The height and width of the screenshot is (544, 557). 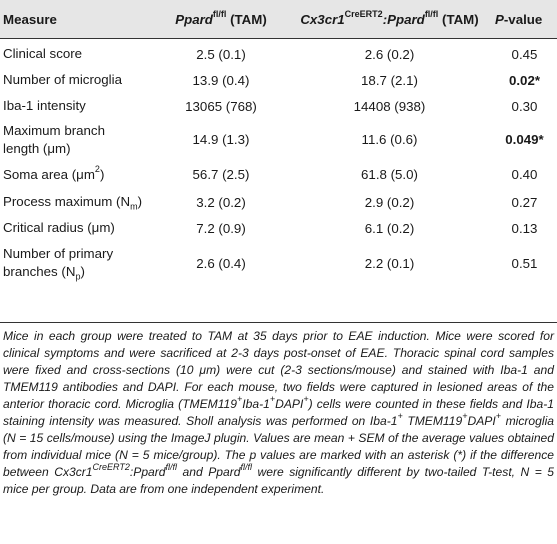 I want to click on row-value-cx3cr1: 6.1 (0.2), so click(x=389, y=228).